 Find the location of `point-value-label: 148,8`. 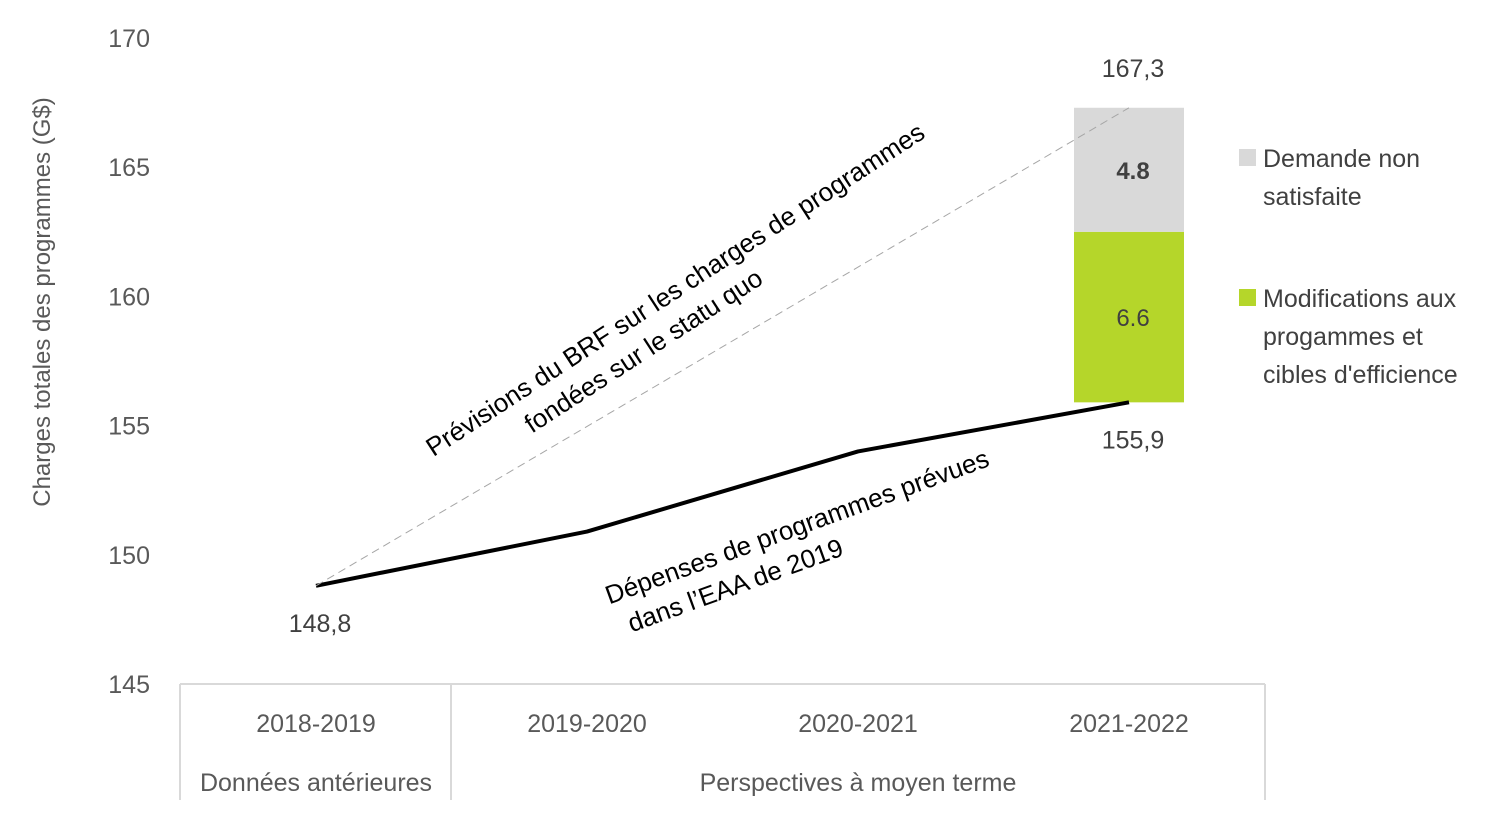

point-value-label: 148,8 is located at coordinates (320, 624).